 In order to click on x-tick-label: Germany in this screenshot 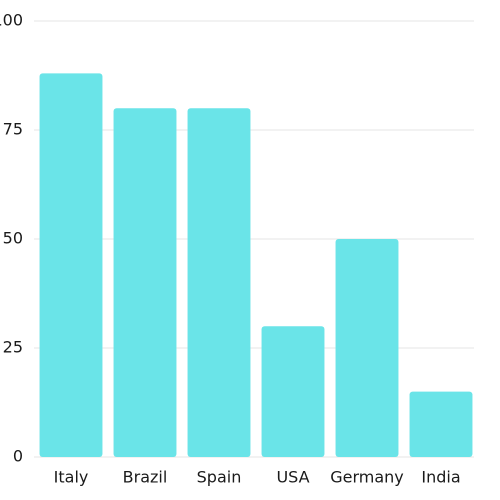, I will do `click(367, 477)`.